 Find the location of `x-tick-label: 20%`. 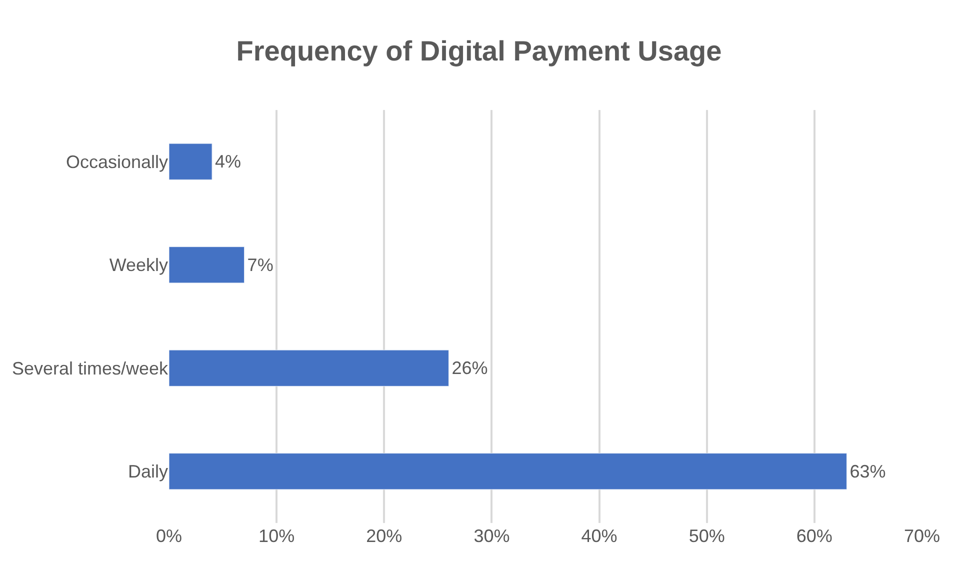

x-tick-label: 20% is located at coordinates (384, 536).